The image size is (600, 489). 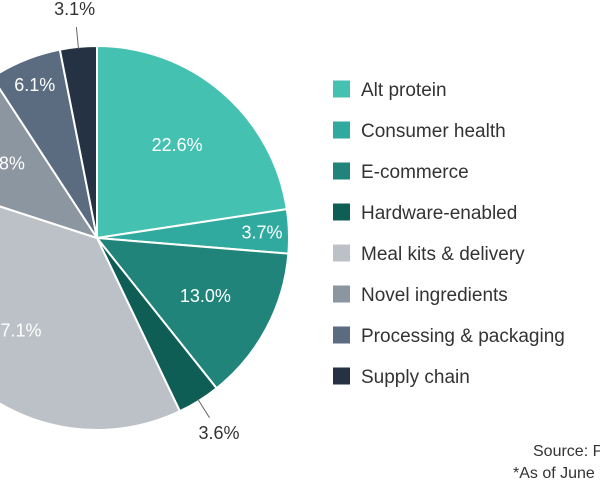 I want to click on legend-swatch-e-commerce, so click(x=341, y=171).